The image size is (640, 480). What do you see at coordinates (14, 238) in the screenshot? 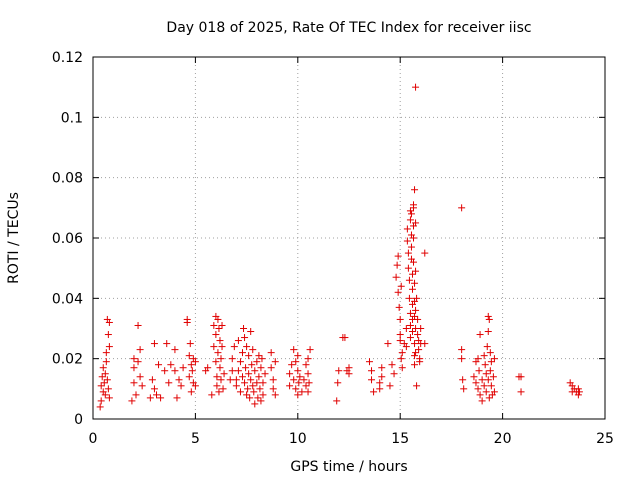
I see `y-axis-label: ROTI / TECUs` at bounding box center [14, 238].